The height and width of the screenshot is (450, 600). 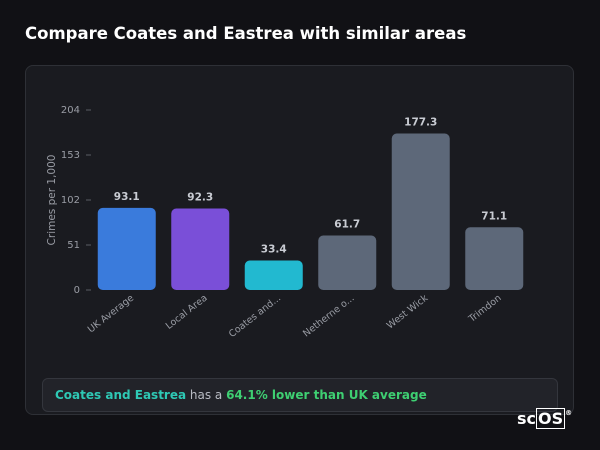 I want to click on value-label: 93.1, so click(x=127, y=197).